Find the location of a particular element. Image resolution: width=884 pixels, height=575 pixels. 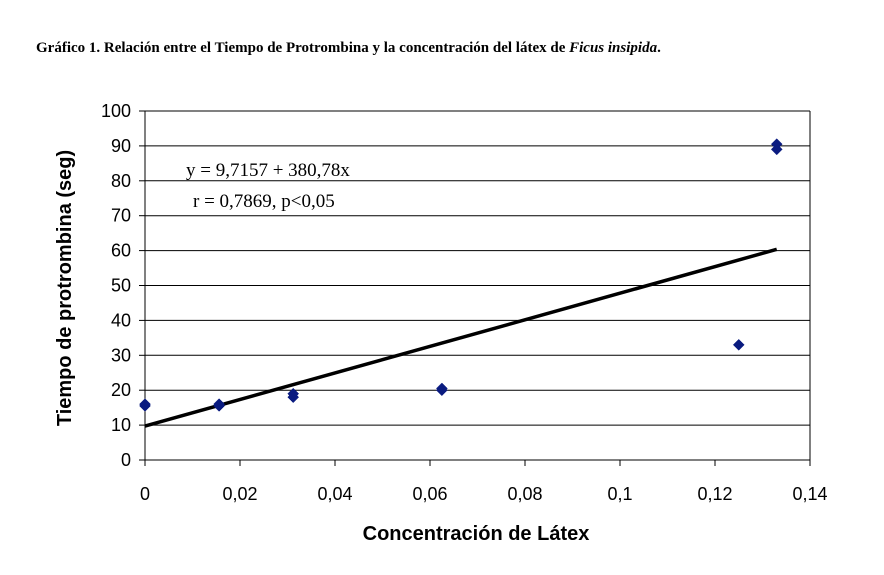

x-tick-label: 0,02 is located at coordinates (239, 494).